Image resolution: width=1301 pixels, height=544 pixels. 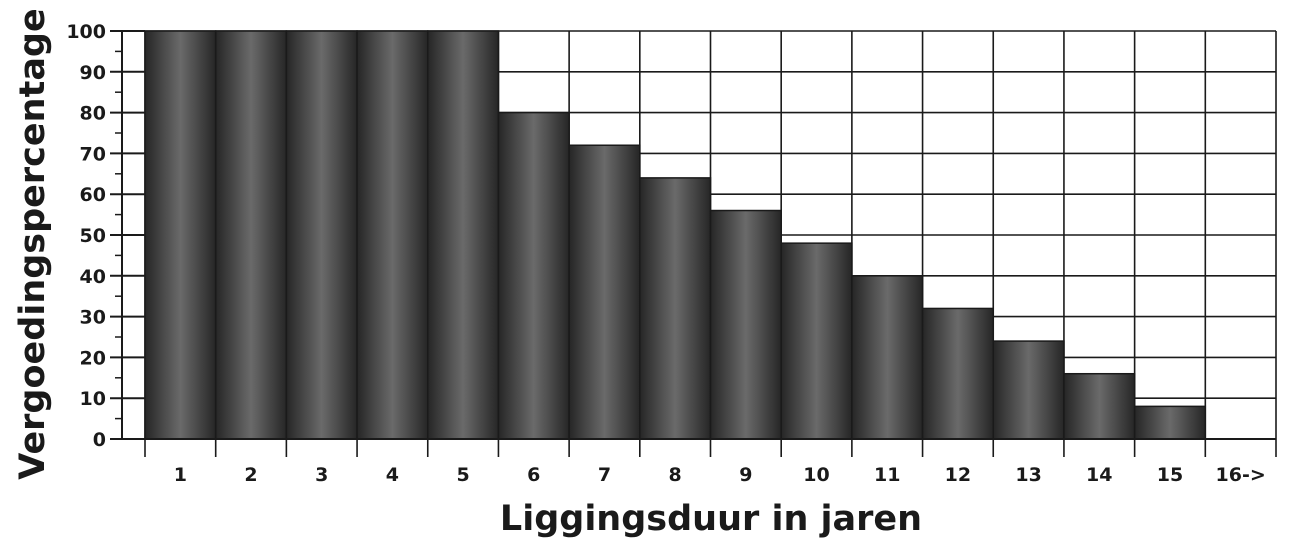 What do you see at coordinates (392, 475) in the screenshot?
I see `x-tick-label: 4` at bounding box center [392, 475].